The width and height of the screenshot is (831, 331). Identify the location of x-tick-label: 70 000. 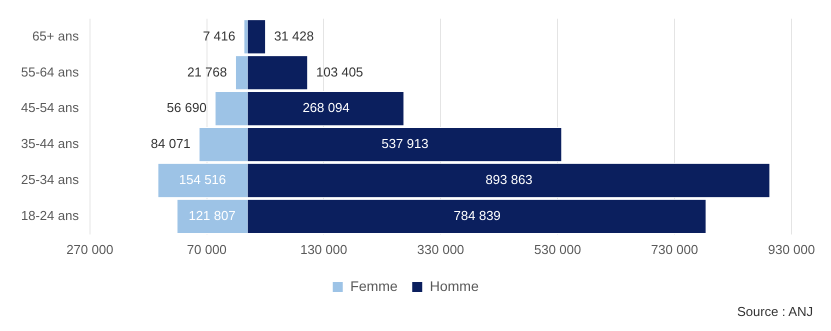
(206, 249).